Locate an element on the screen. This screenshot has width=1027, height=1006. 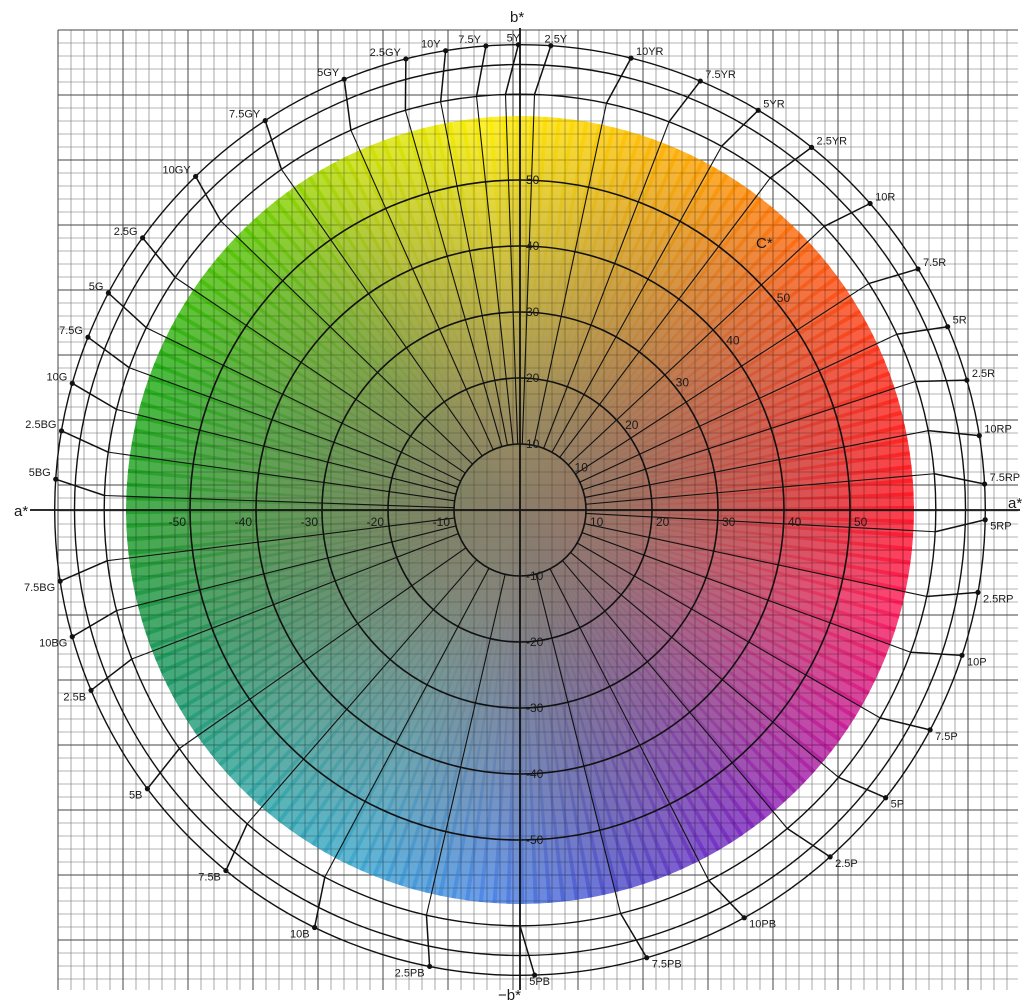
chroma-ring-label: 20 is located at coordinates (632, 425).